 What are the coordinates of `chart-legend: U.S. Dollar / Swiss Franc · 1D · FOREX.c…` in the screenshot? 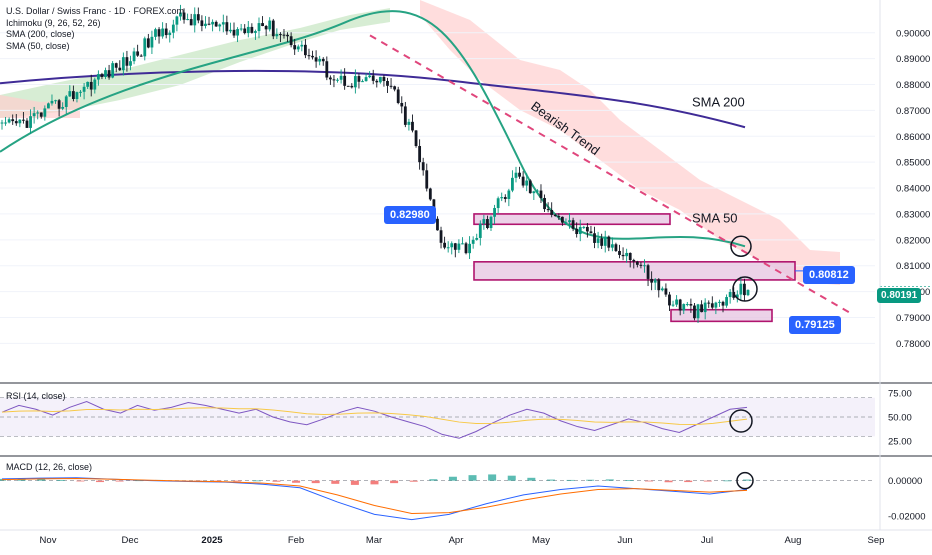 It's located at (95, 29).